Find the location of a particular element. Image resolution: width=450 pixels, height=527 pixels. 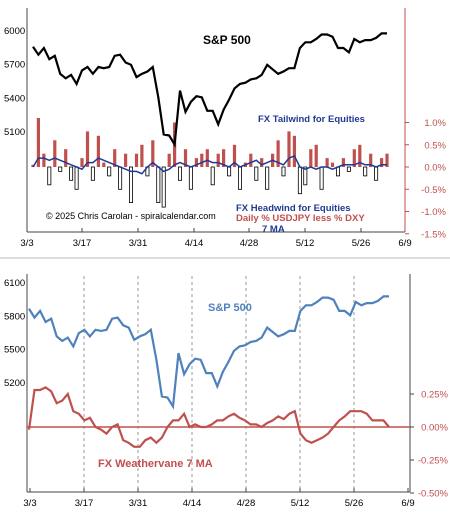

top-x-tick-label: 3/17 is located at coordinates (82, 243).